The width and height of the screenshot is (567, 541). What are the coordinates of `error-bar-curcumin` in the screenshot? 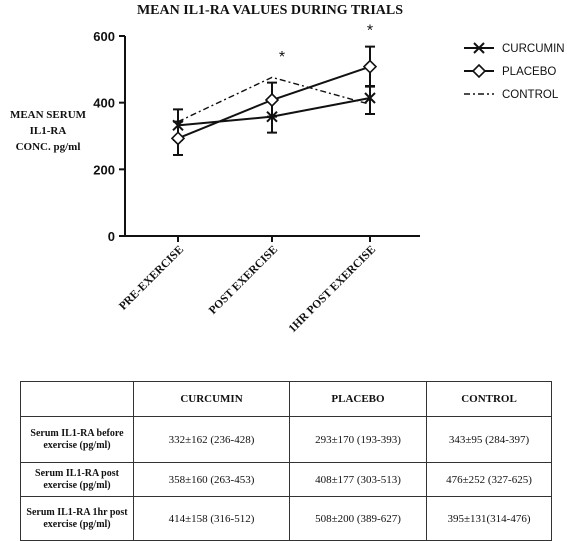 It's located at (370, 100).